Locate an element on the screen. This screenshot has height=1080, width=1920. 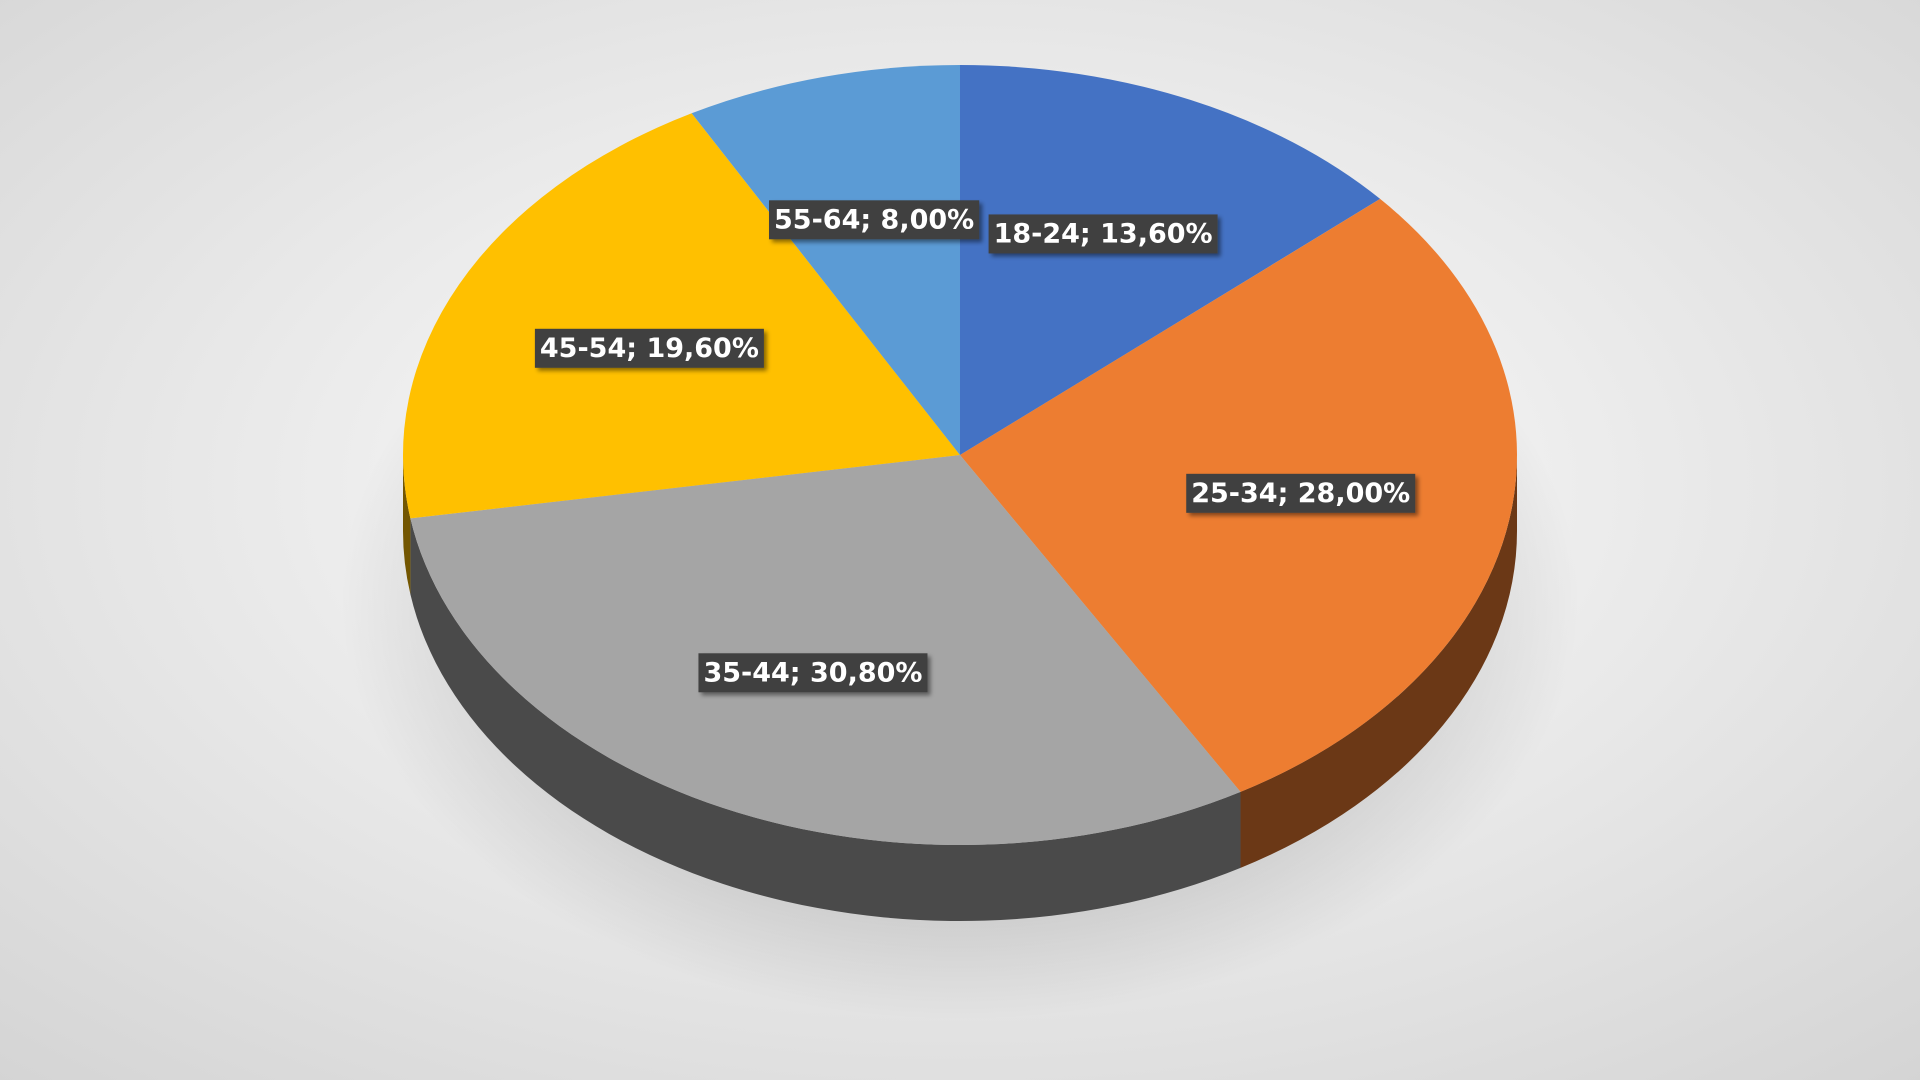
data-label: 18-24; 13,60% is located at coordinates (1103, 233).